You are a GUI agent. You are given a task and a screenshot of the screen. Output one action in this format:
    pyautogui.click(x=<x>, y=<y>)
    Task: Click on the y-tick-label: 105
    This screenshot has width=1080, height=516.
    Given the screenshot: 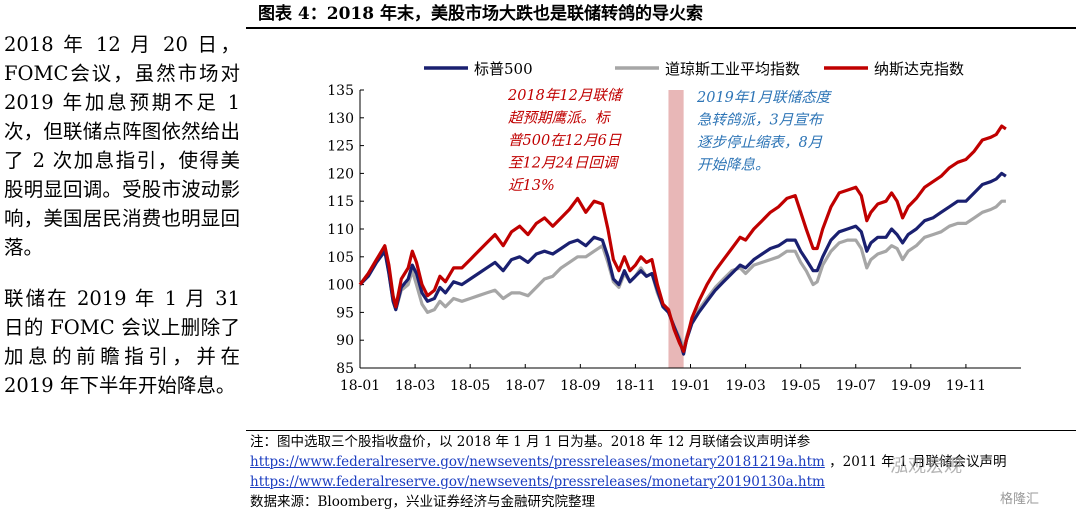 What is the action you would take?
    pyautogui.click(x=340, y=258)
    